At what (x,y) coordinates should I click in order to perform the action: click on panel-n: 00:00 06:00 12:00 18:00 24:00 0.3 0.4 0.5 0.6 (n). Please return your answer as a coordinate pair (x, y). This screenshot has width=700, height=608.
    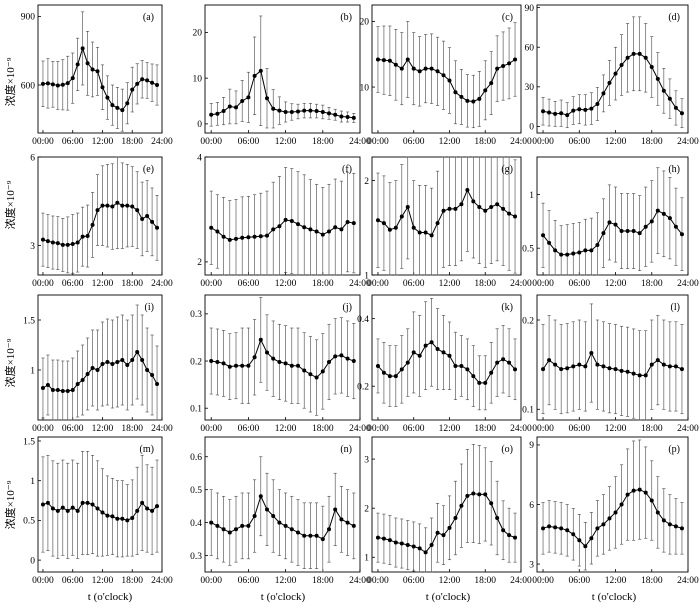
    Looking at the image, I should click on (280, 511).